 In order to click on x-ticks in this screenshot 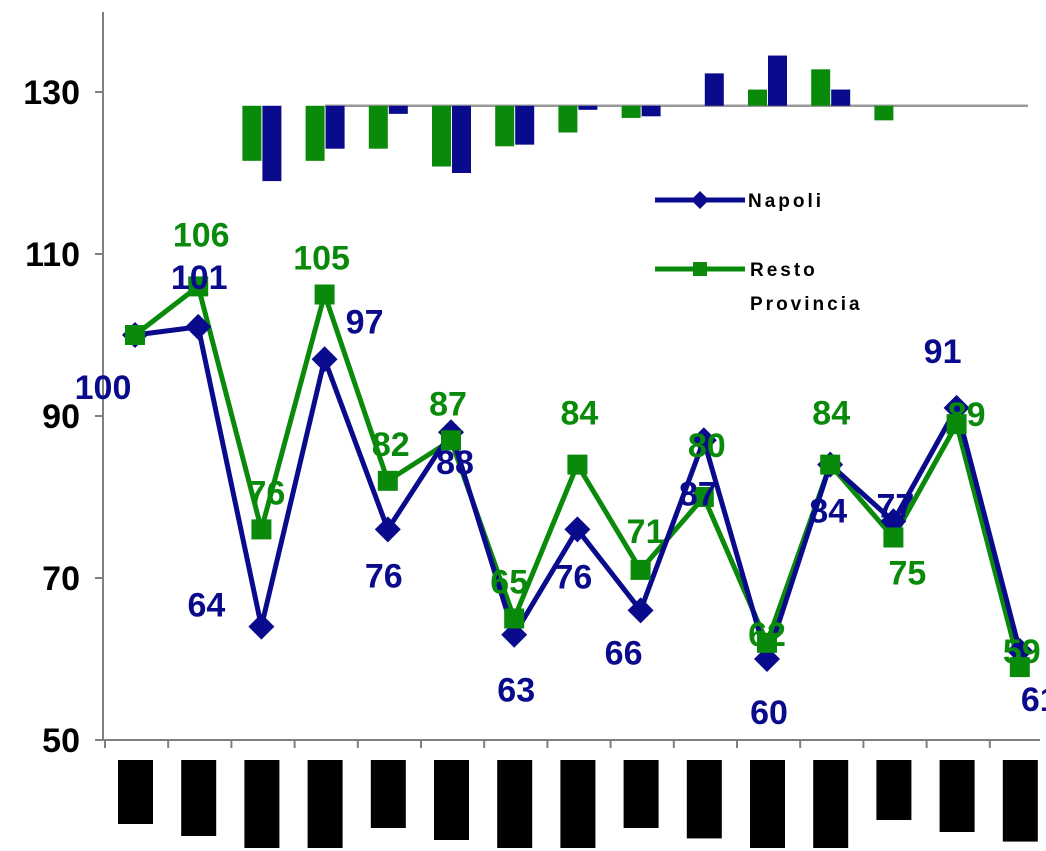, I will do `click(547, 744)`.